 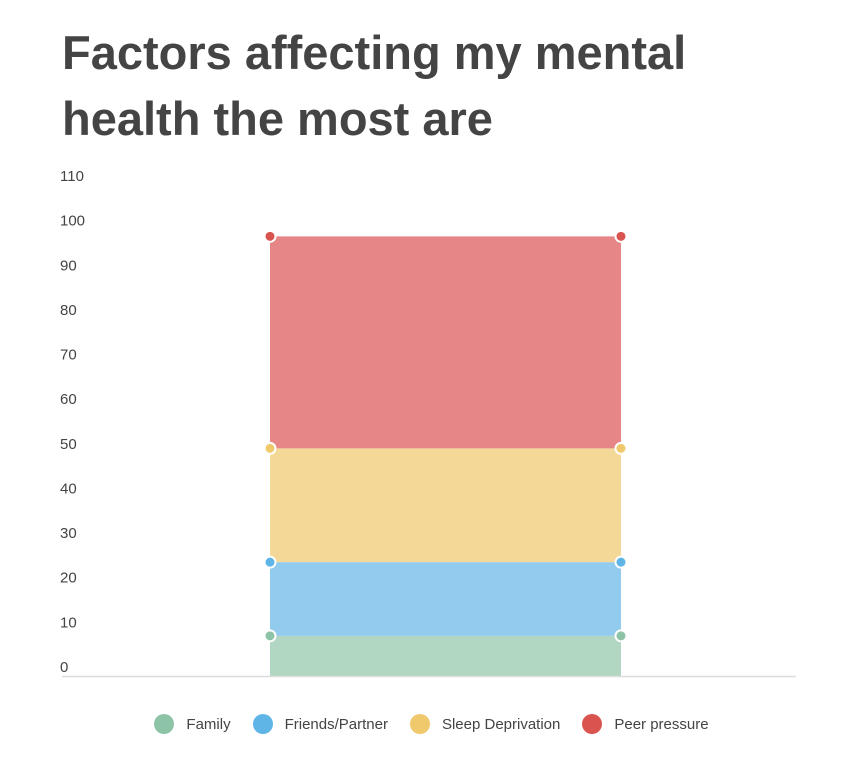 I want to click on y-tick-label: 80, so click(x=68, y=310).